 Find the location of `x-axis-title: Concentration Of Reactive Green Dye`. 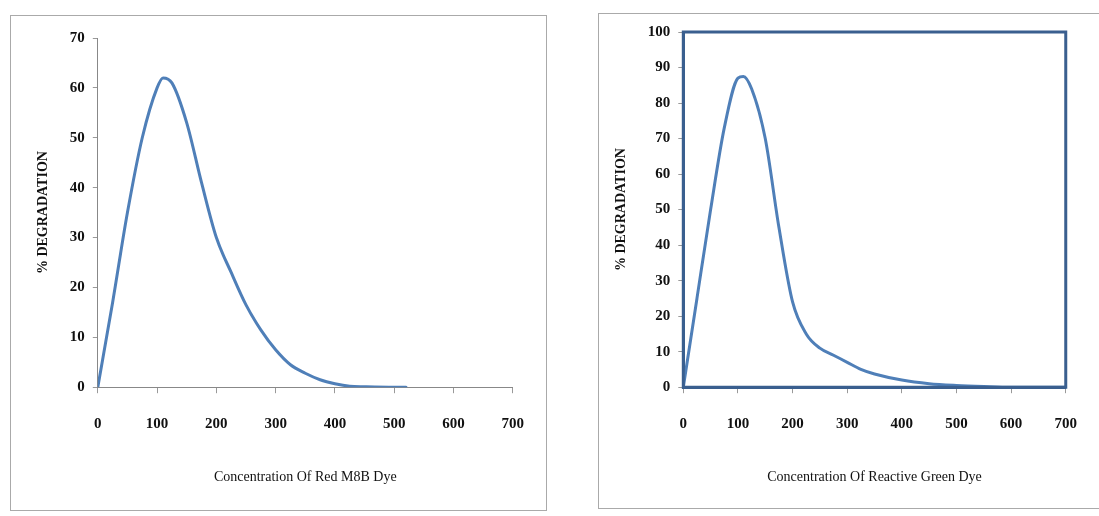

x-axis-title: Concentration Of Reactive Green Dye is located at coordinates (874, 477).